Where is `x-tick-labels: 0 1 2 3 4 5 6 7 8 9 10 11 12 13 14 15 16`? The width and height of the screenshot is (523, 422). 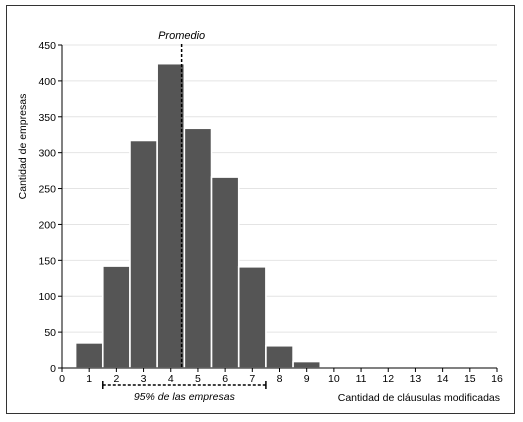 x-tick-labels: 0 1 2 3 4 5 6 7 8 9 10 11 12 13 14 15 16 is located at coordinates (281, 379).